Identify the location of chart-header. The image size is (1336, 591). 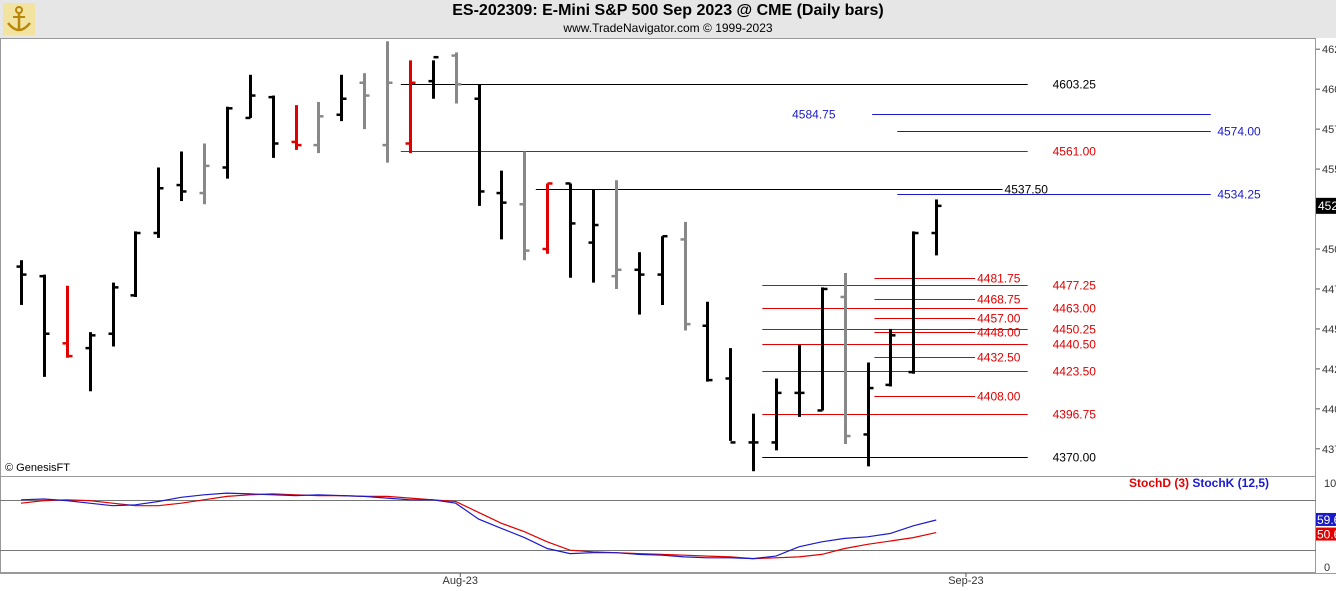
(668, 19).